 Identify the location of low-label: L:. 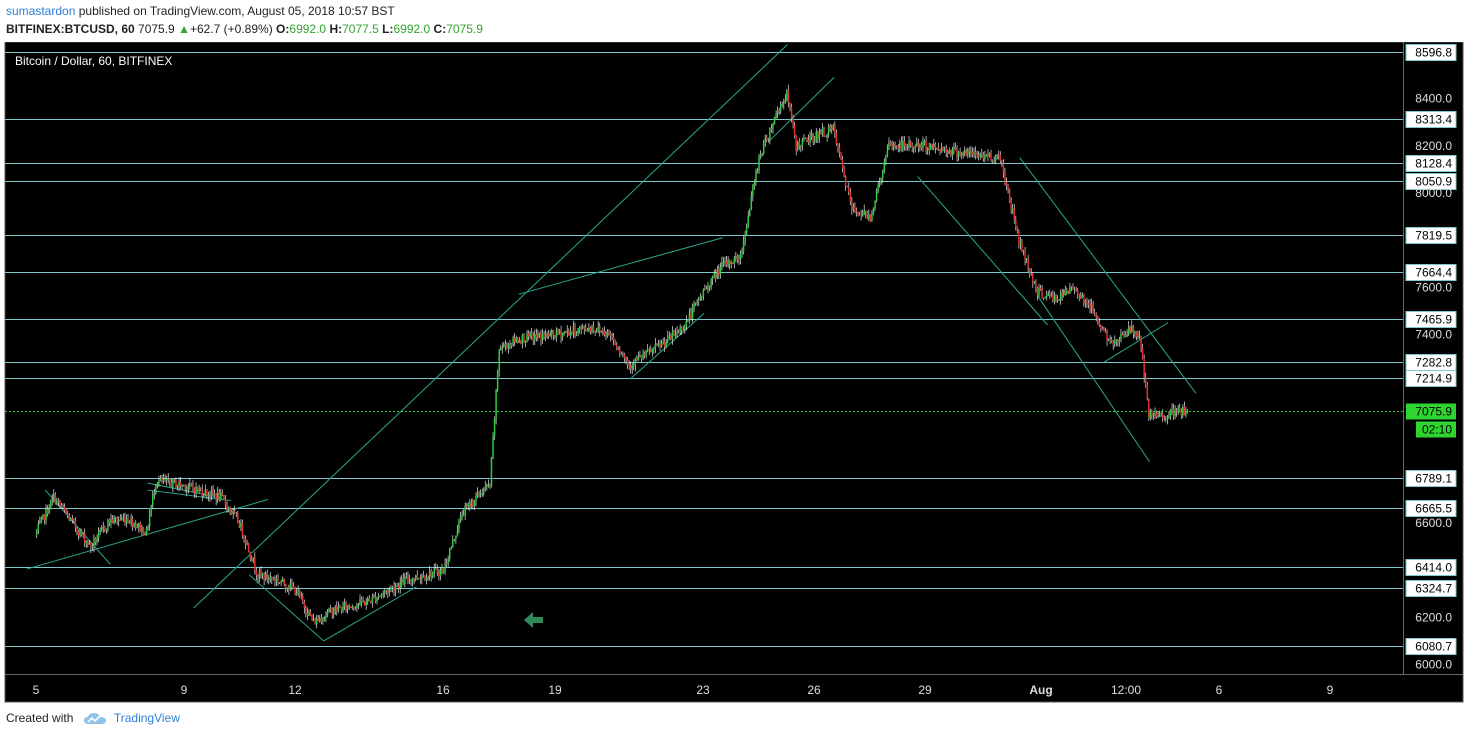
(388, 29).